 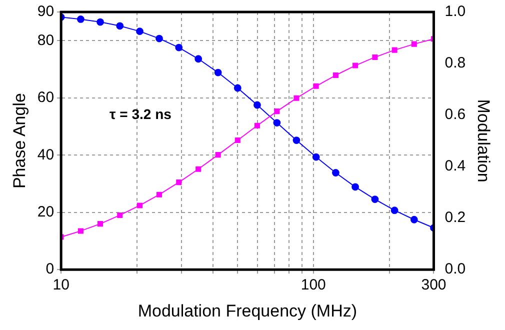 What do you see at coordinates (45, 211) in the screenshot?
I see `y-tick-label: 20` at bounding box center [45, 211].